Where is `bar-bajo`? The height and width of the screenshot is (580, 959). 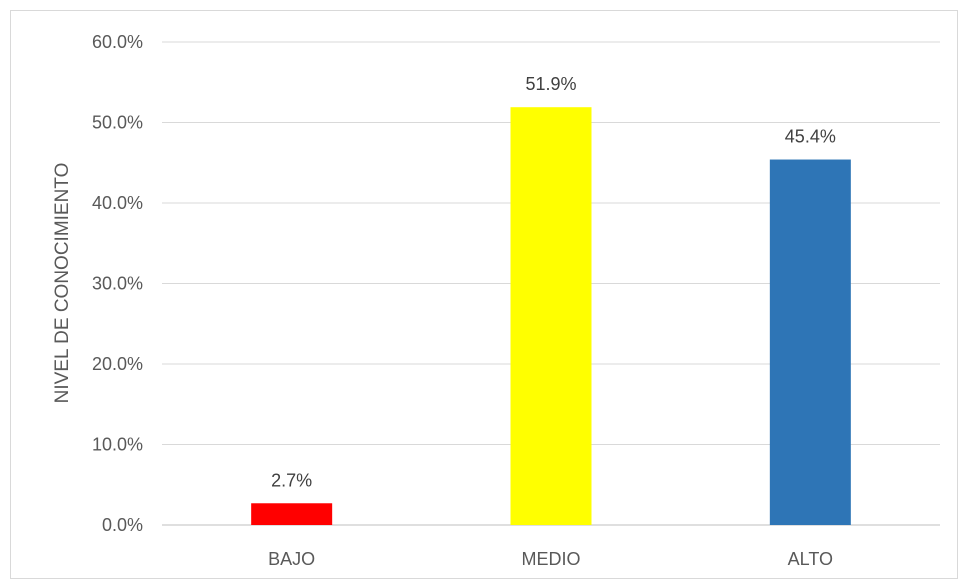
bar-bajo is located at coordinates (292, 514).